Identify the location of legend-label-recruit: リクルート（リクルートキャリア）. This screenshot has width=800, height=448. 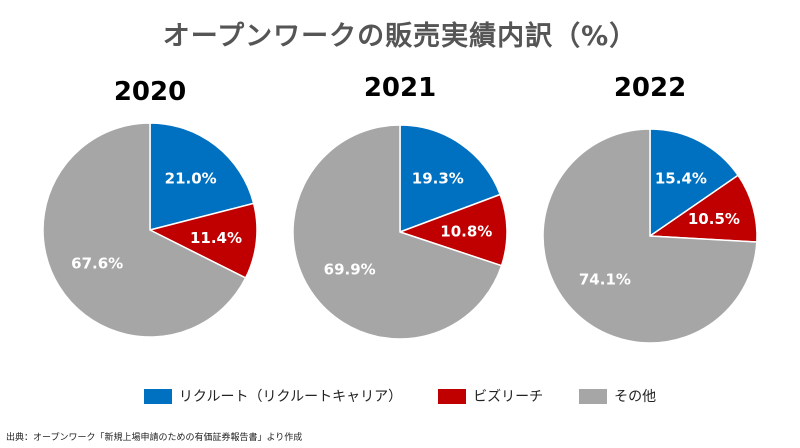
(290, 397).